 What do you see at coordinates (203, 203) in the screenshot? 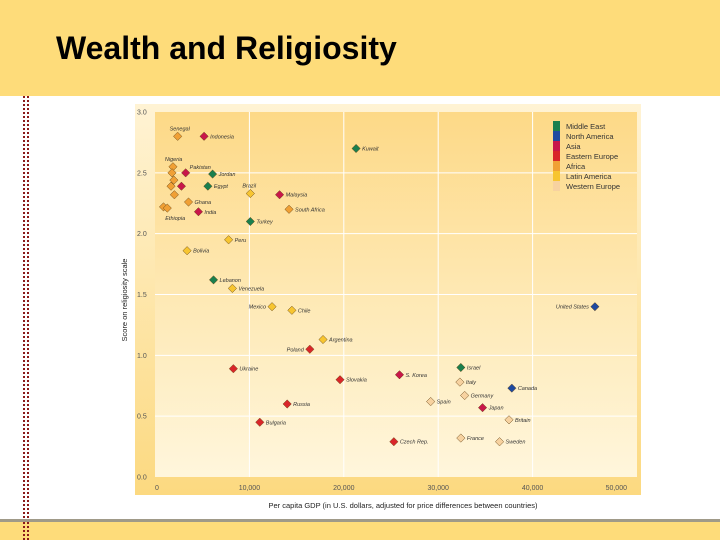
I see `data-label: Ghana` at bounding box center [203, 203].